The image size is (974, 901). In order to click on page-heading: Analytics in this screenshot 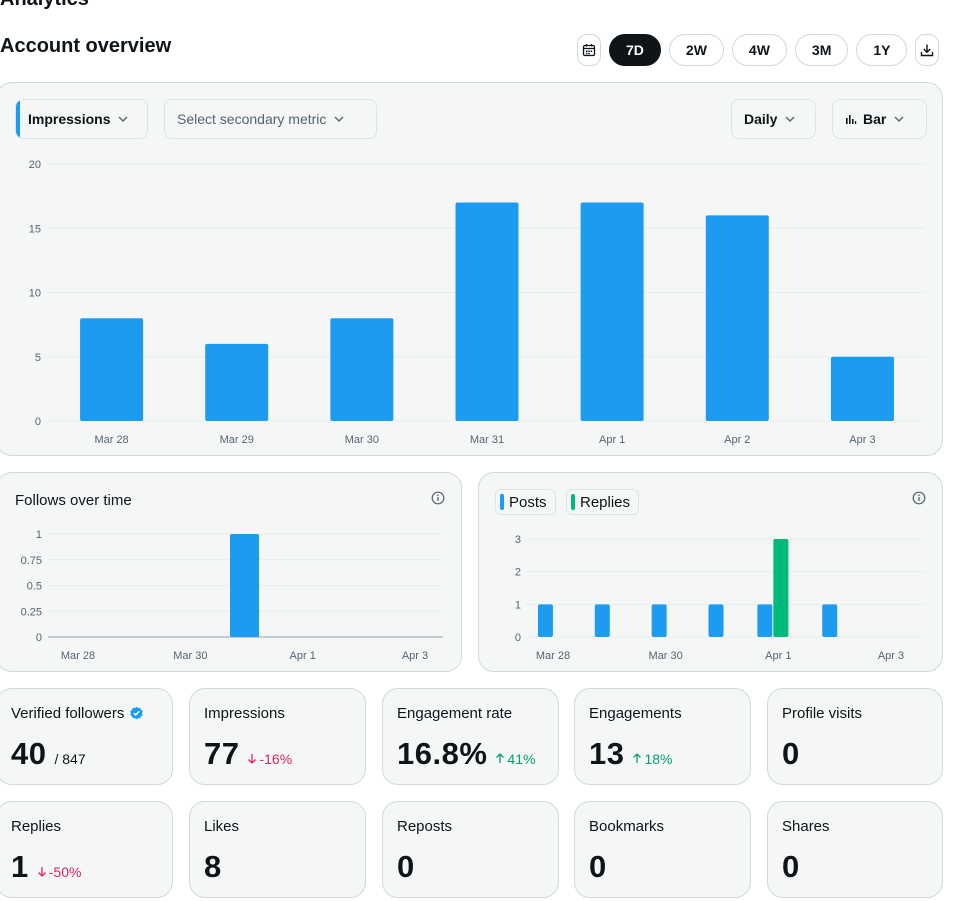, I will do `click(44, 5)`.